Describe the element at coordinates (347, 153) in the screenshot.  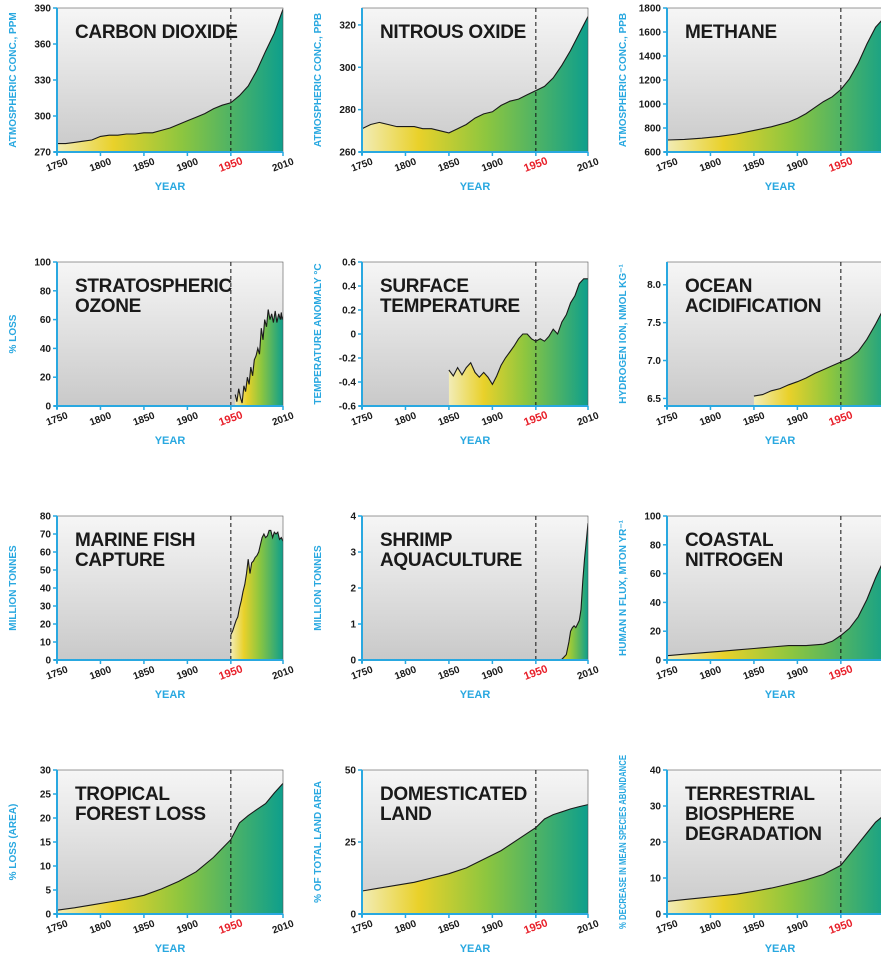
I see `y-tick-label: 260` at that location.